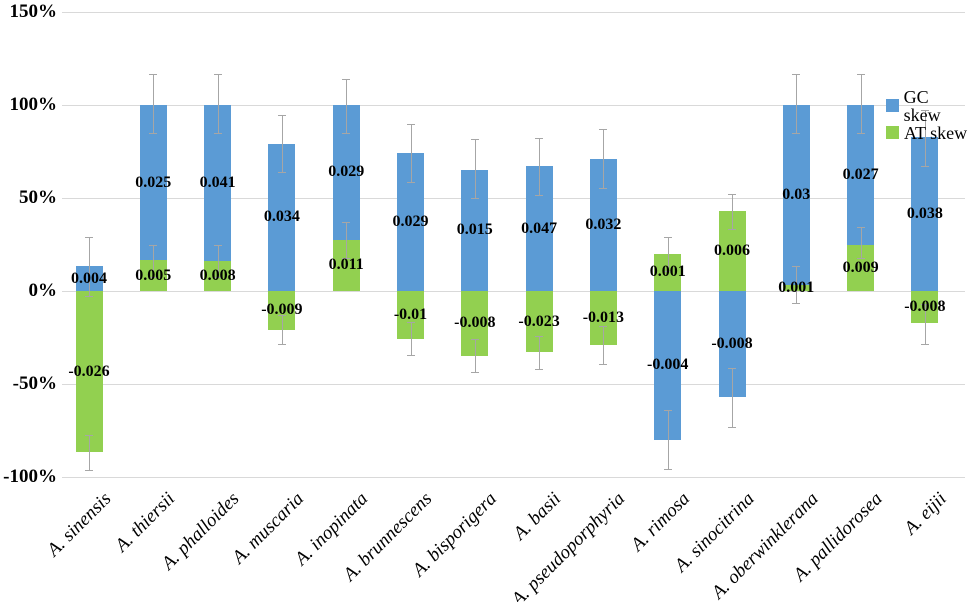 This screenshot has width=968, height=602. Describe the element at coordinates (281, 217) in the screenshot. I see `gc-skew-data-label: 0.034` at that location.